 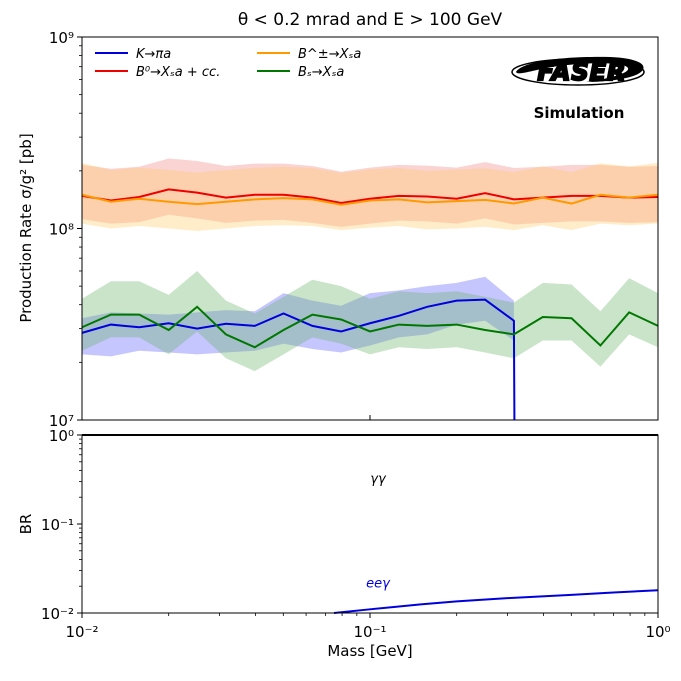 I want to click on x-tick-label: 10⁻², so click(x=81, y=632).